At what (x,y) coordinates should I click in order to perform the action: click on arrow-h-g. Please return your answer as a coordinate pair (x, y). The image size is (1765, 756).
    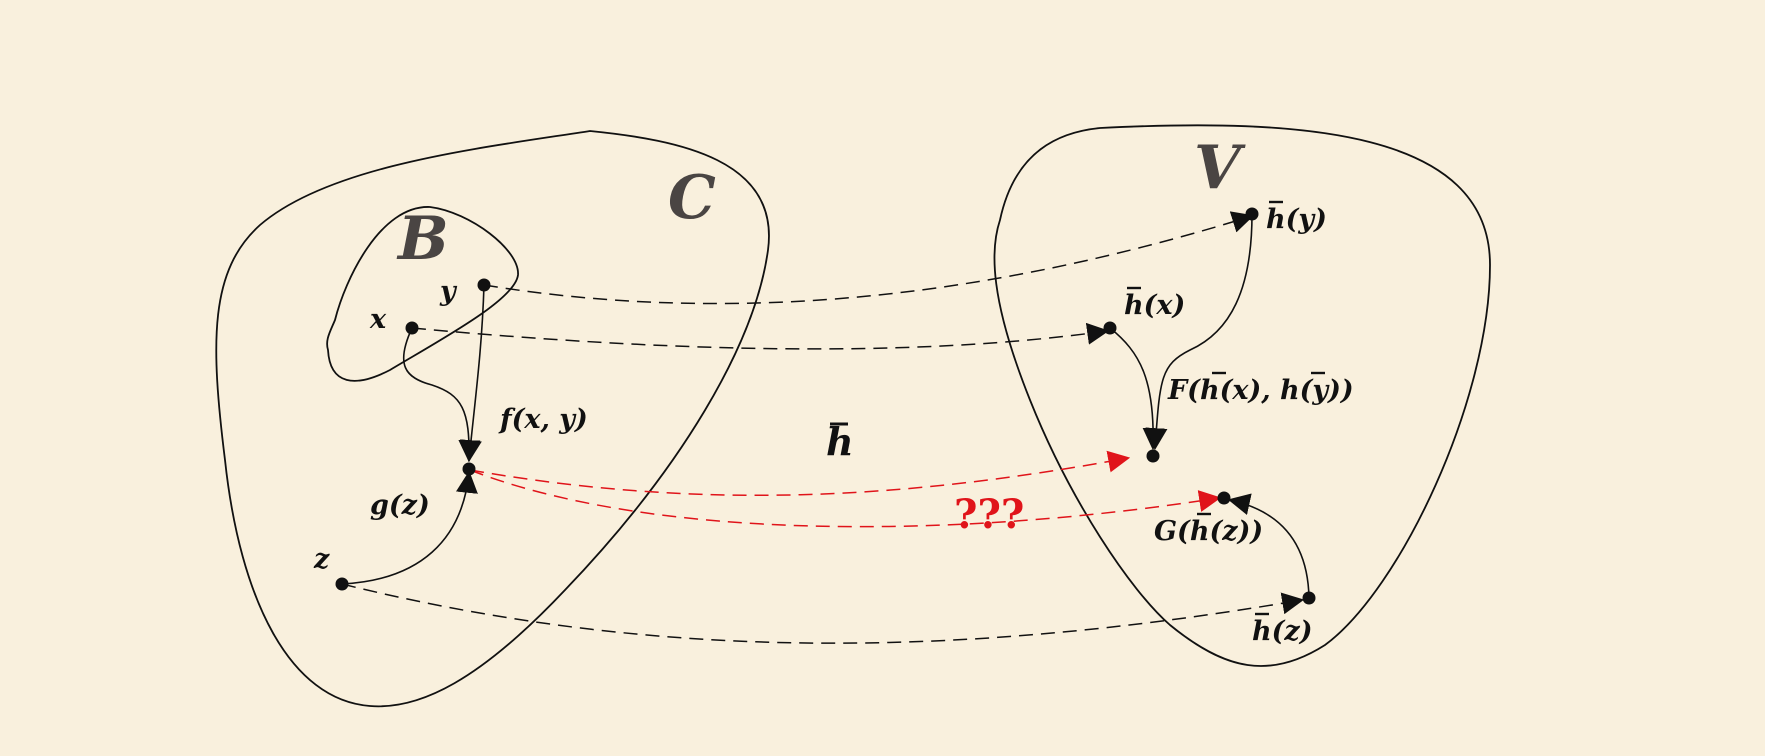
    Looking at the image, I should click on (845, 498).